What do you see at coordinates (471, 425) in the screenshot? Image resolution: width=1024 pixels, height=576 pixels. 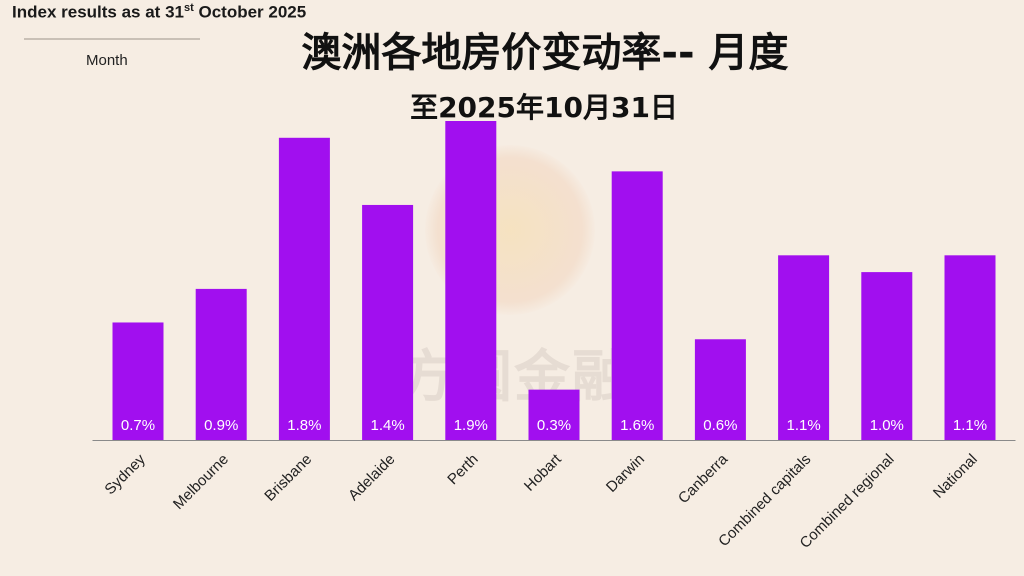 I see `value-label: 1.9%` at bounding box center [471, 425].